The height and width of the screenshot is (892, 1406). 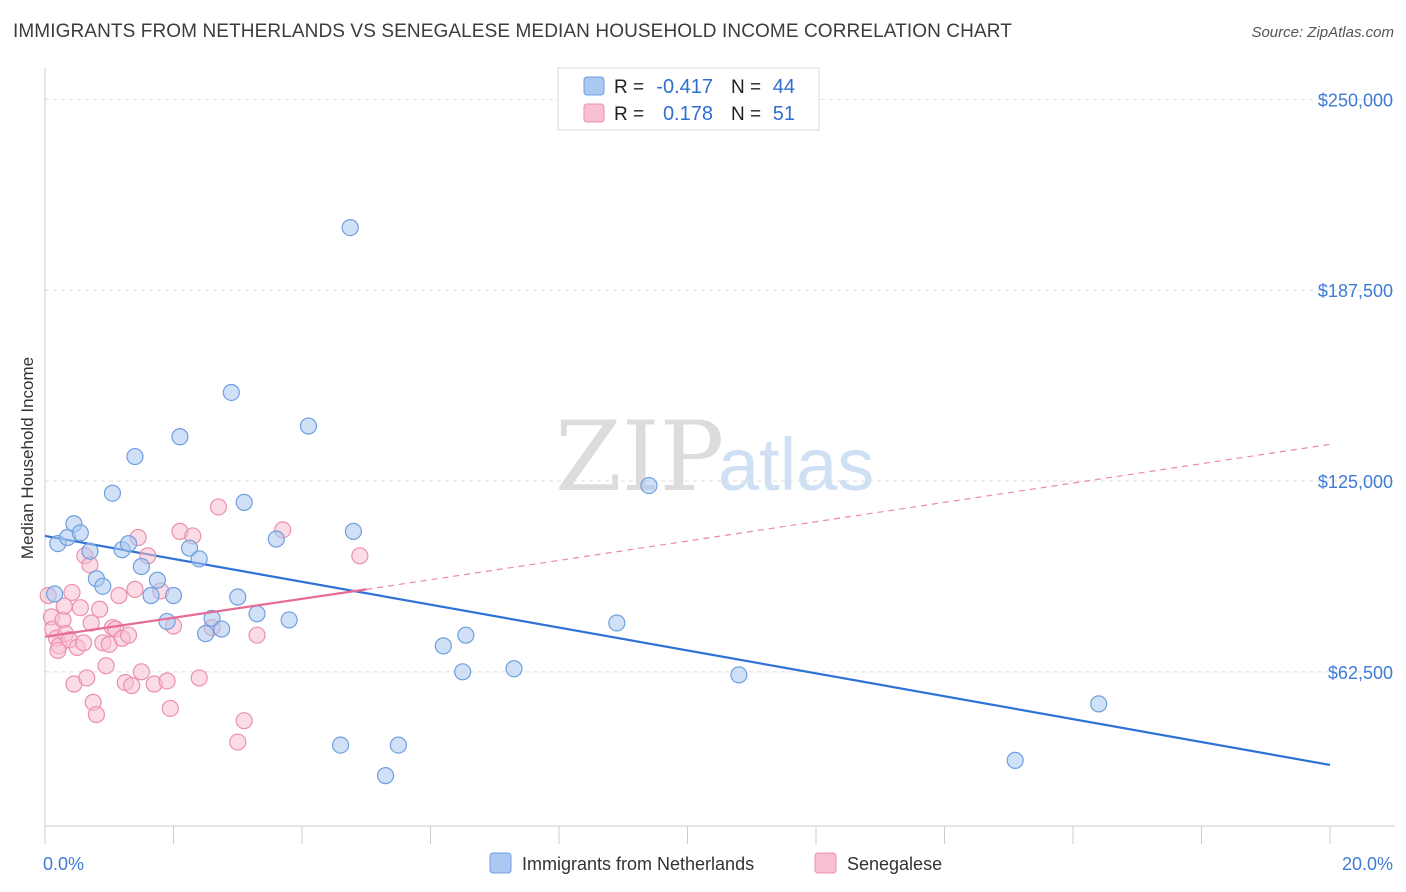 I want to click on y-tick-label: $62,500, so click(x=1360, y=673).